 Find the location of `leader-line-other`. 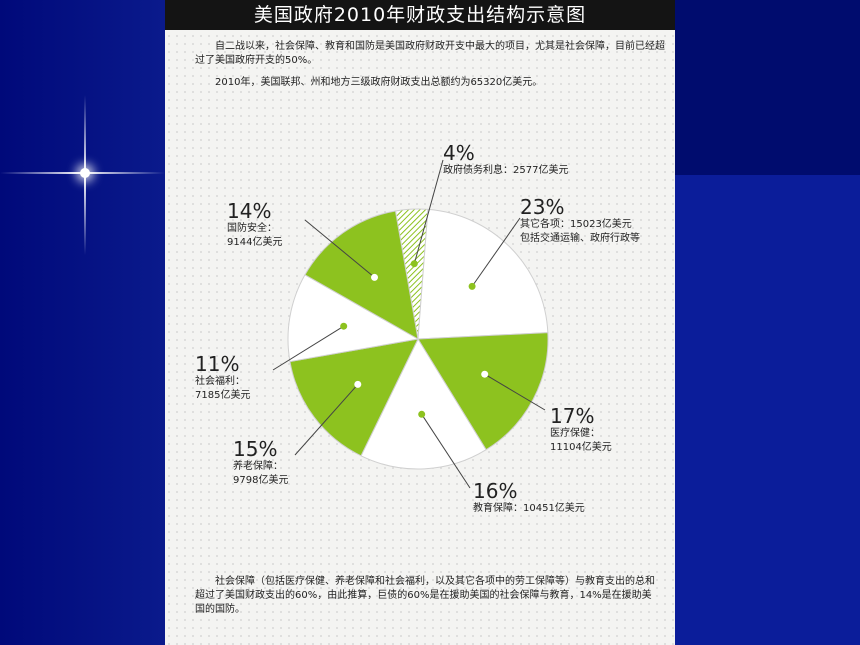

leader-line-other is located at coordinates (496, 252).